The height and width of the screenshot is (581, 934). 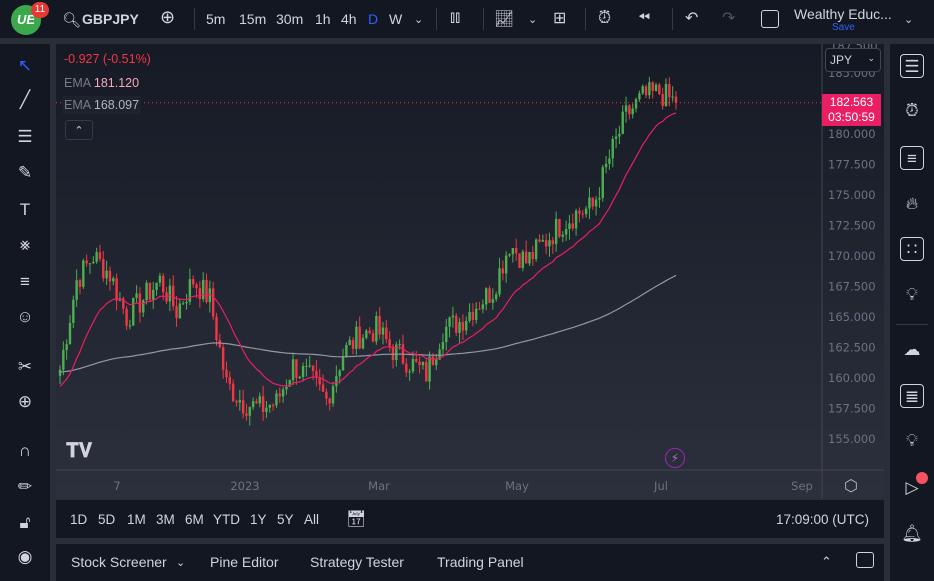 I want to click on replay-icon: ⏪︎, so click(x=644, y=17).